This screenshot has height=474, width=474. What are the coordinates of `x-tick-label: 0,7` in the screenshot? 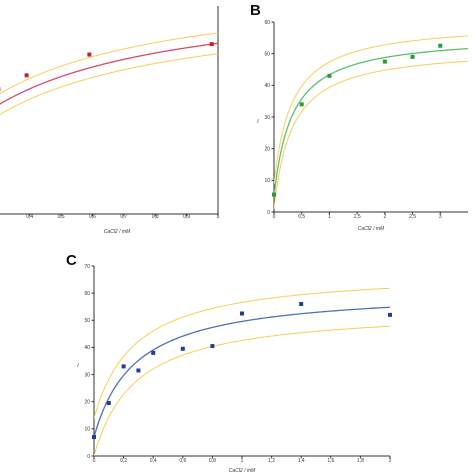 It's located at (123, 217).